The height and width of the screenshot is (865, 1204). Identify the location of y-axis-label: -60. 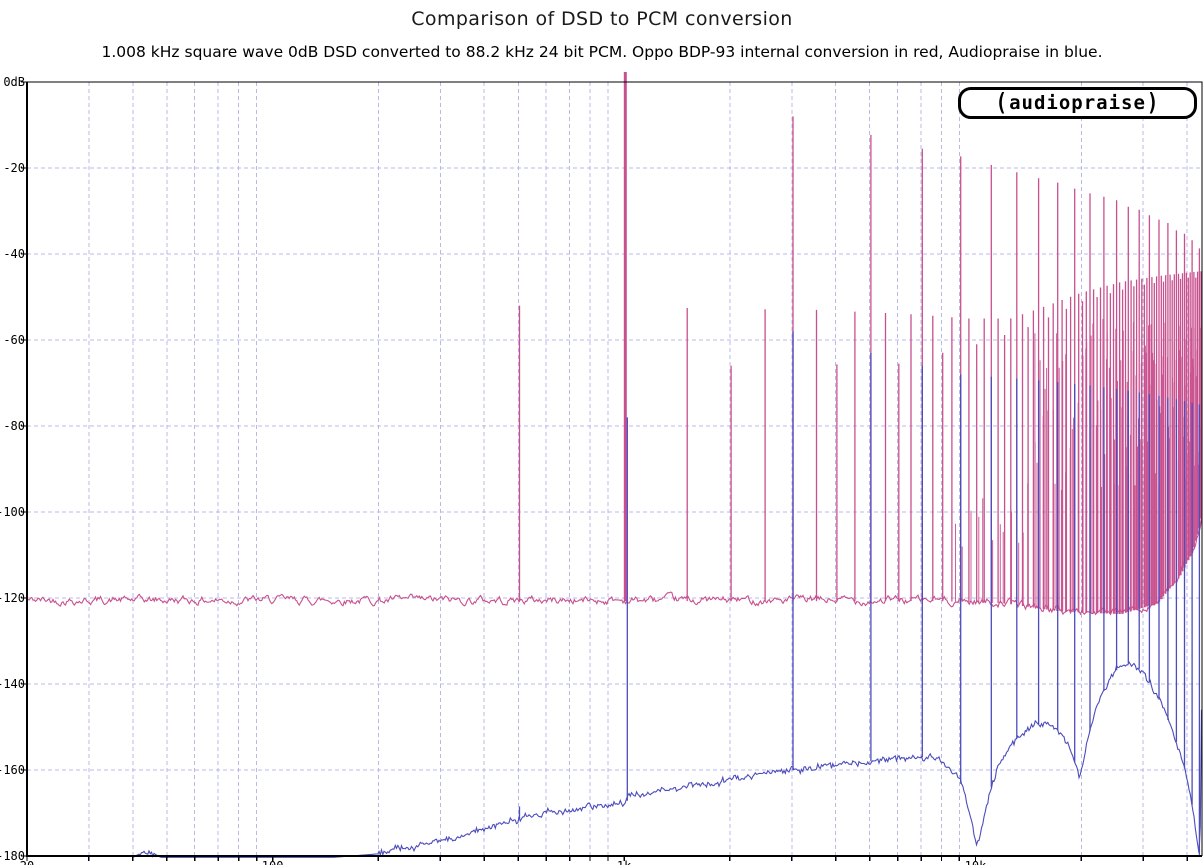
(14, 340).